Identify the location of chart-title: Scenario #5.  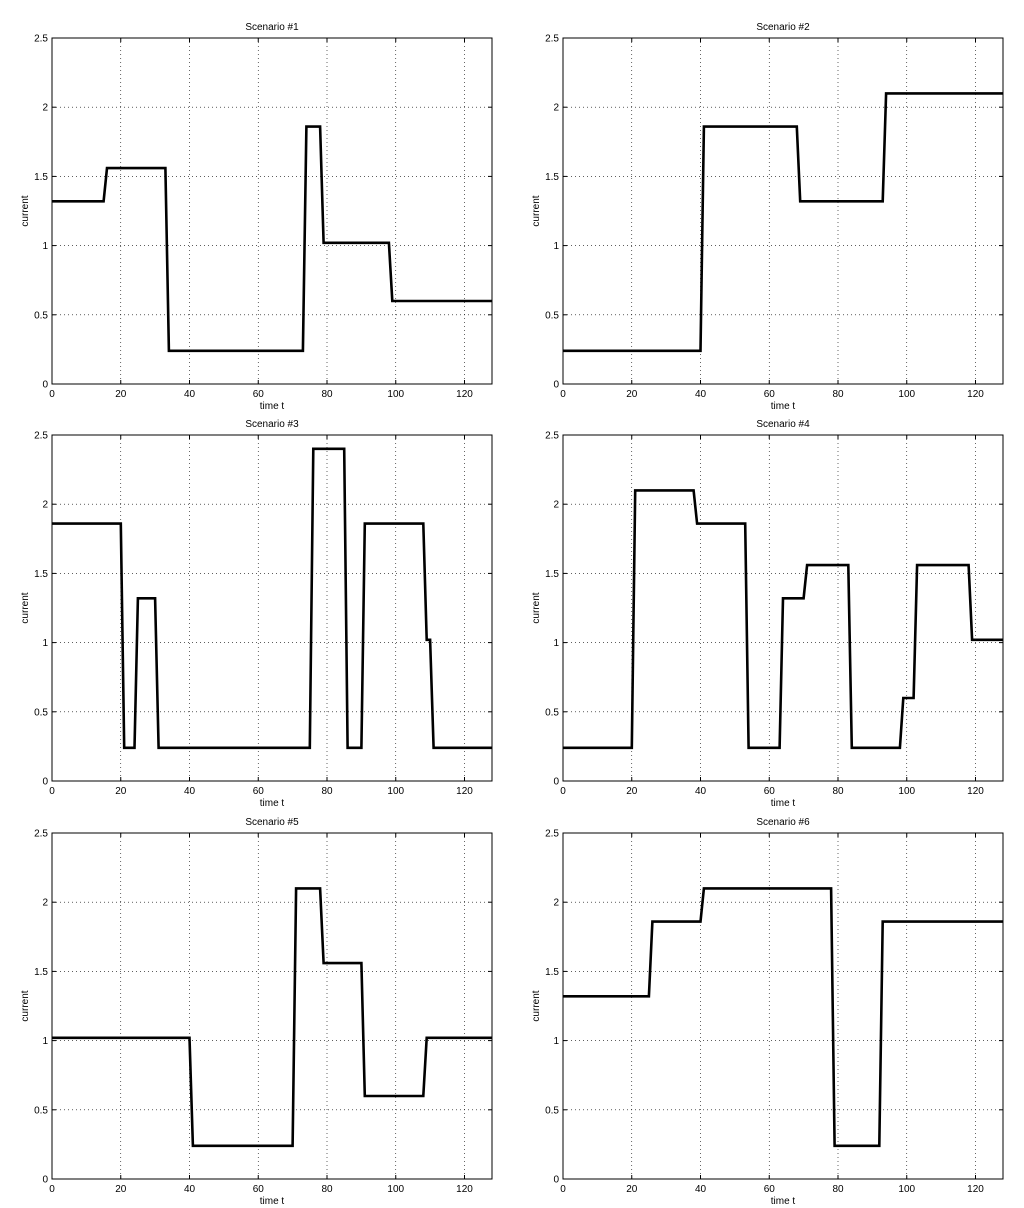
(272, 822).